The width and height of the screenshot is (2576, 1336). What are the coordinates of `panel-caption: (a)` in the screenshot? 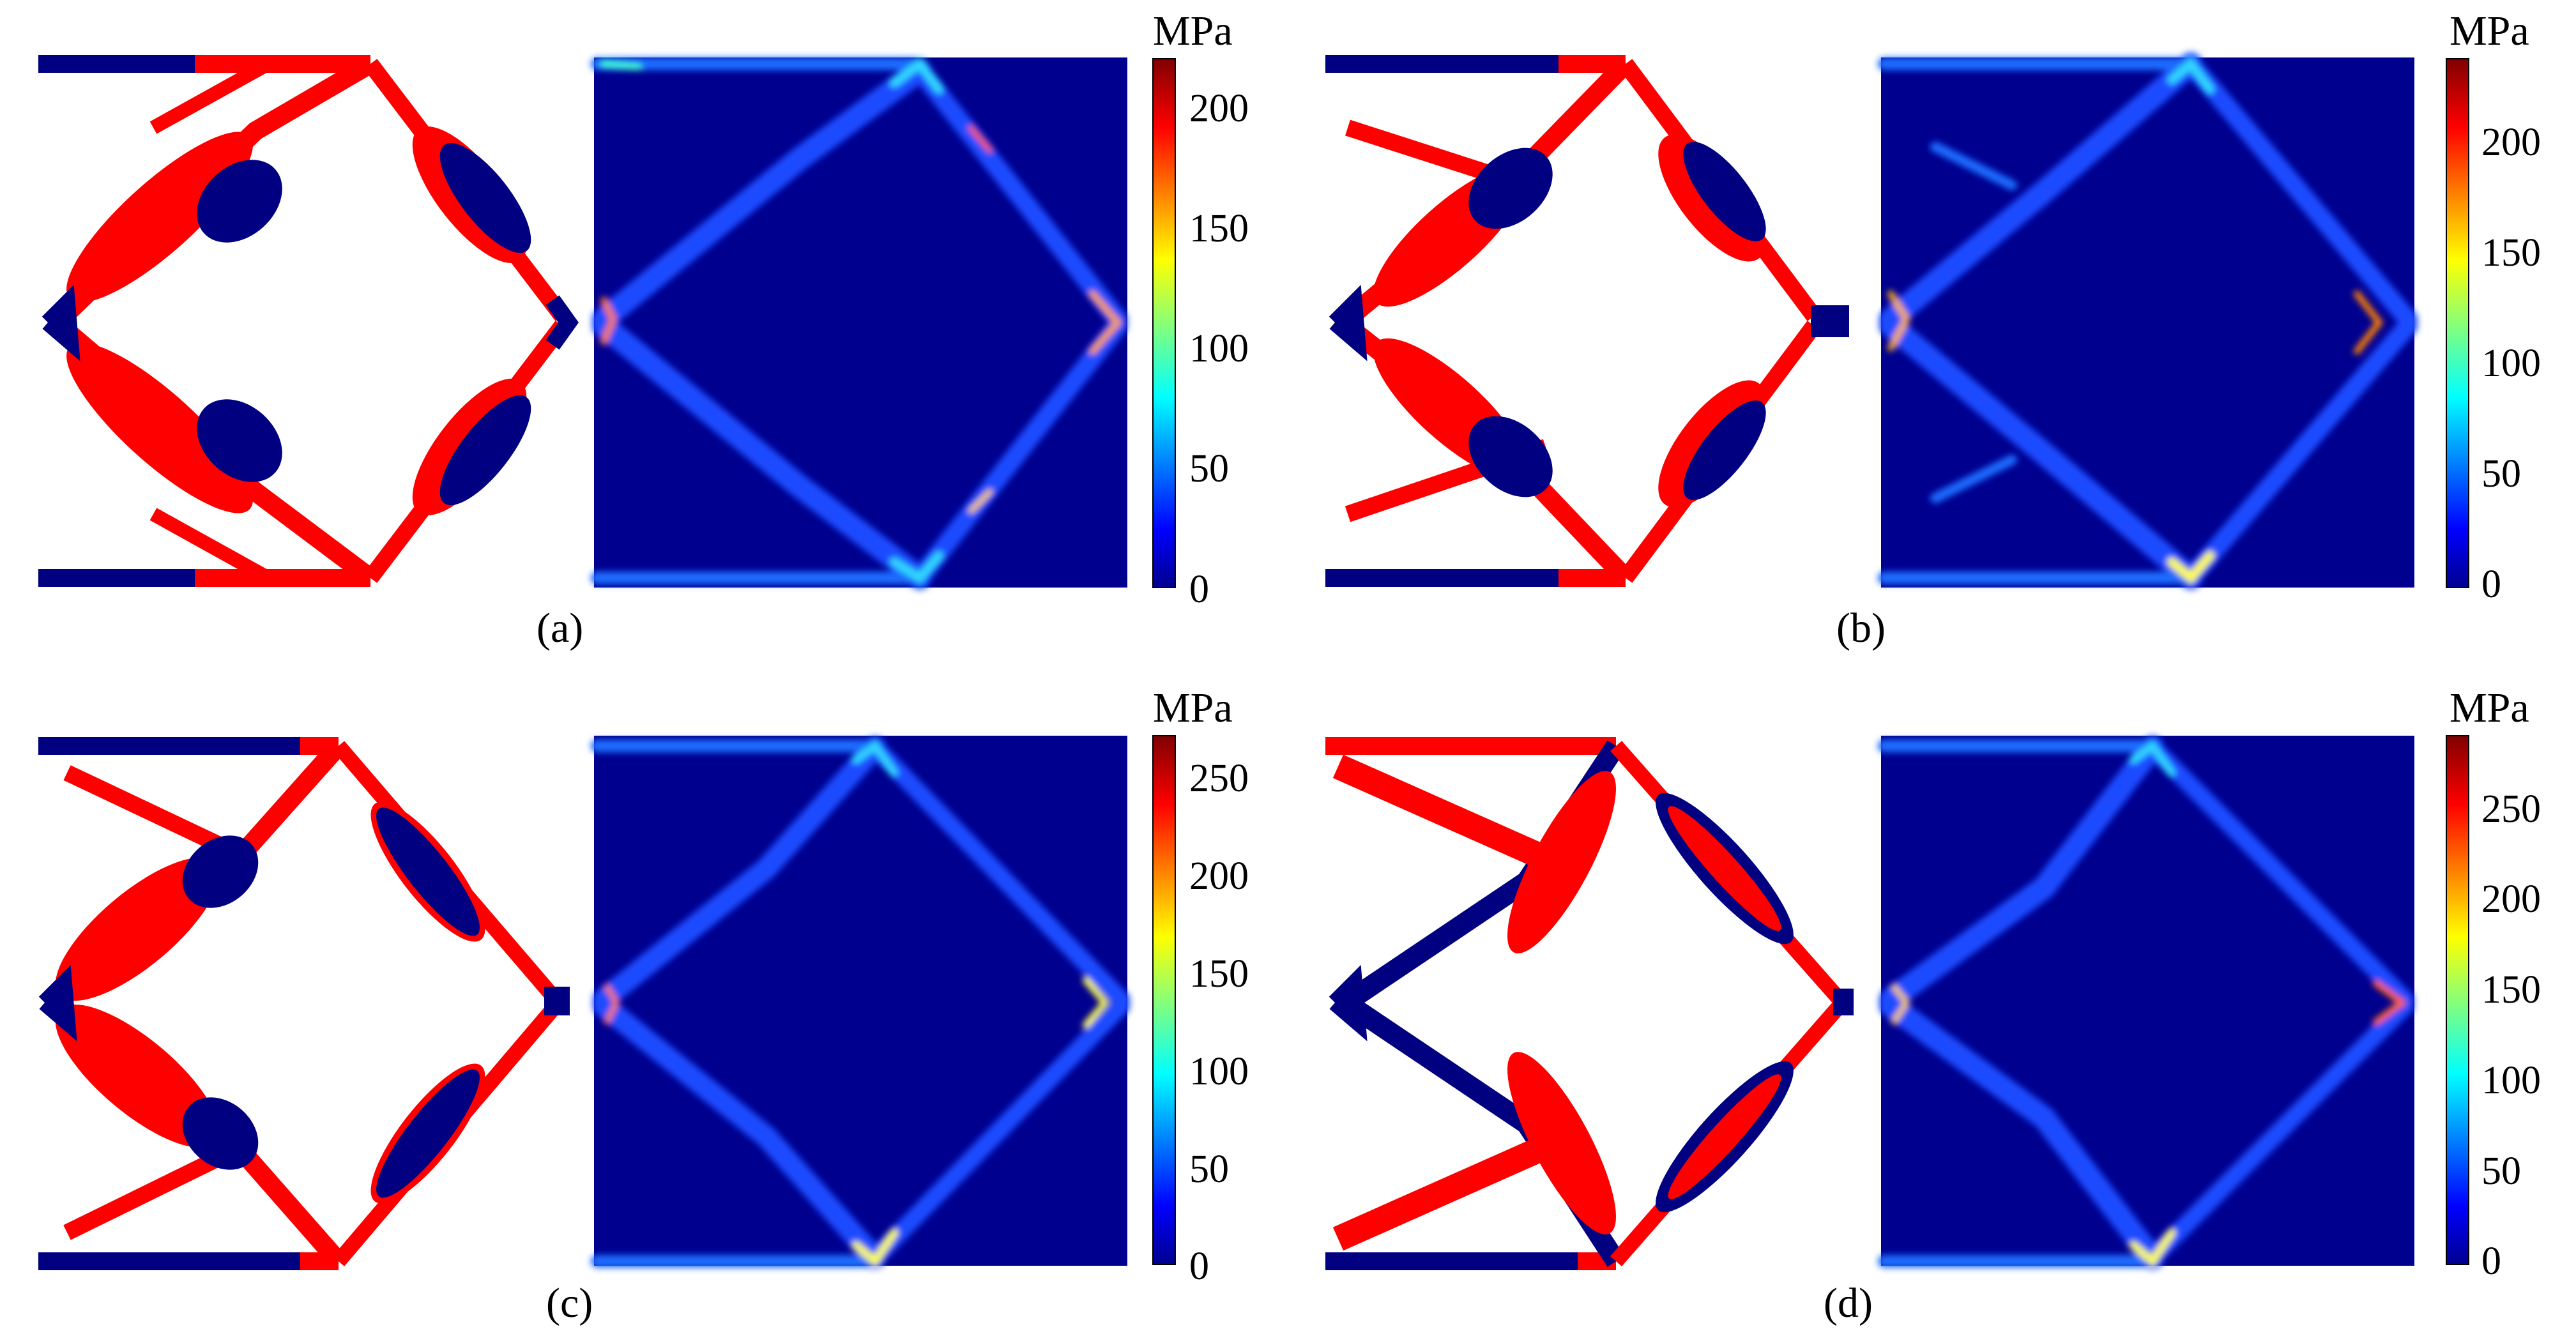 It's located at (560, 628).